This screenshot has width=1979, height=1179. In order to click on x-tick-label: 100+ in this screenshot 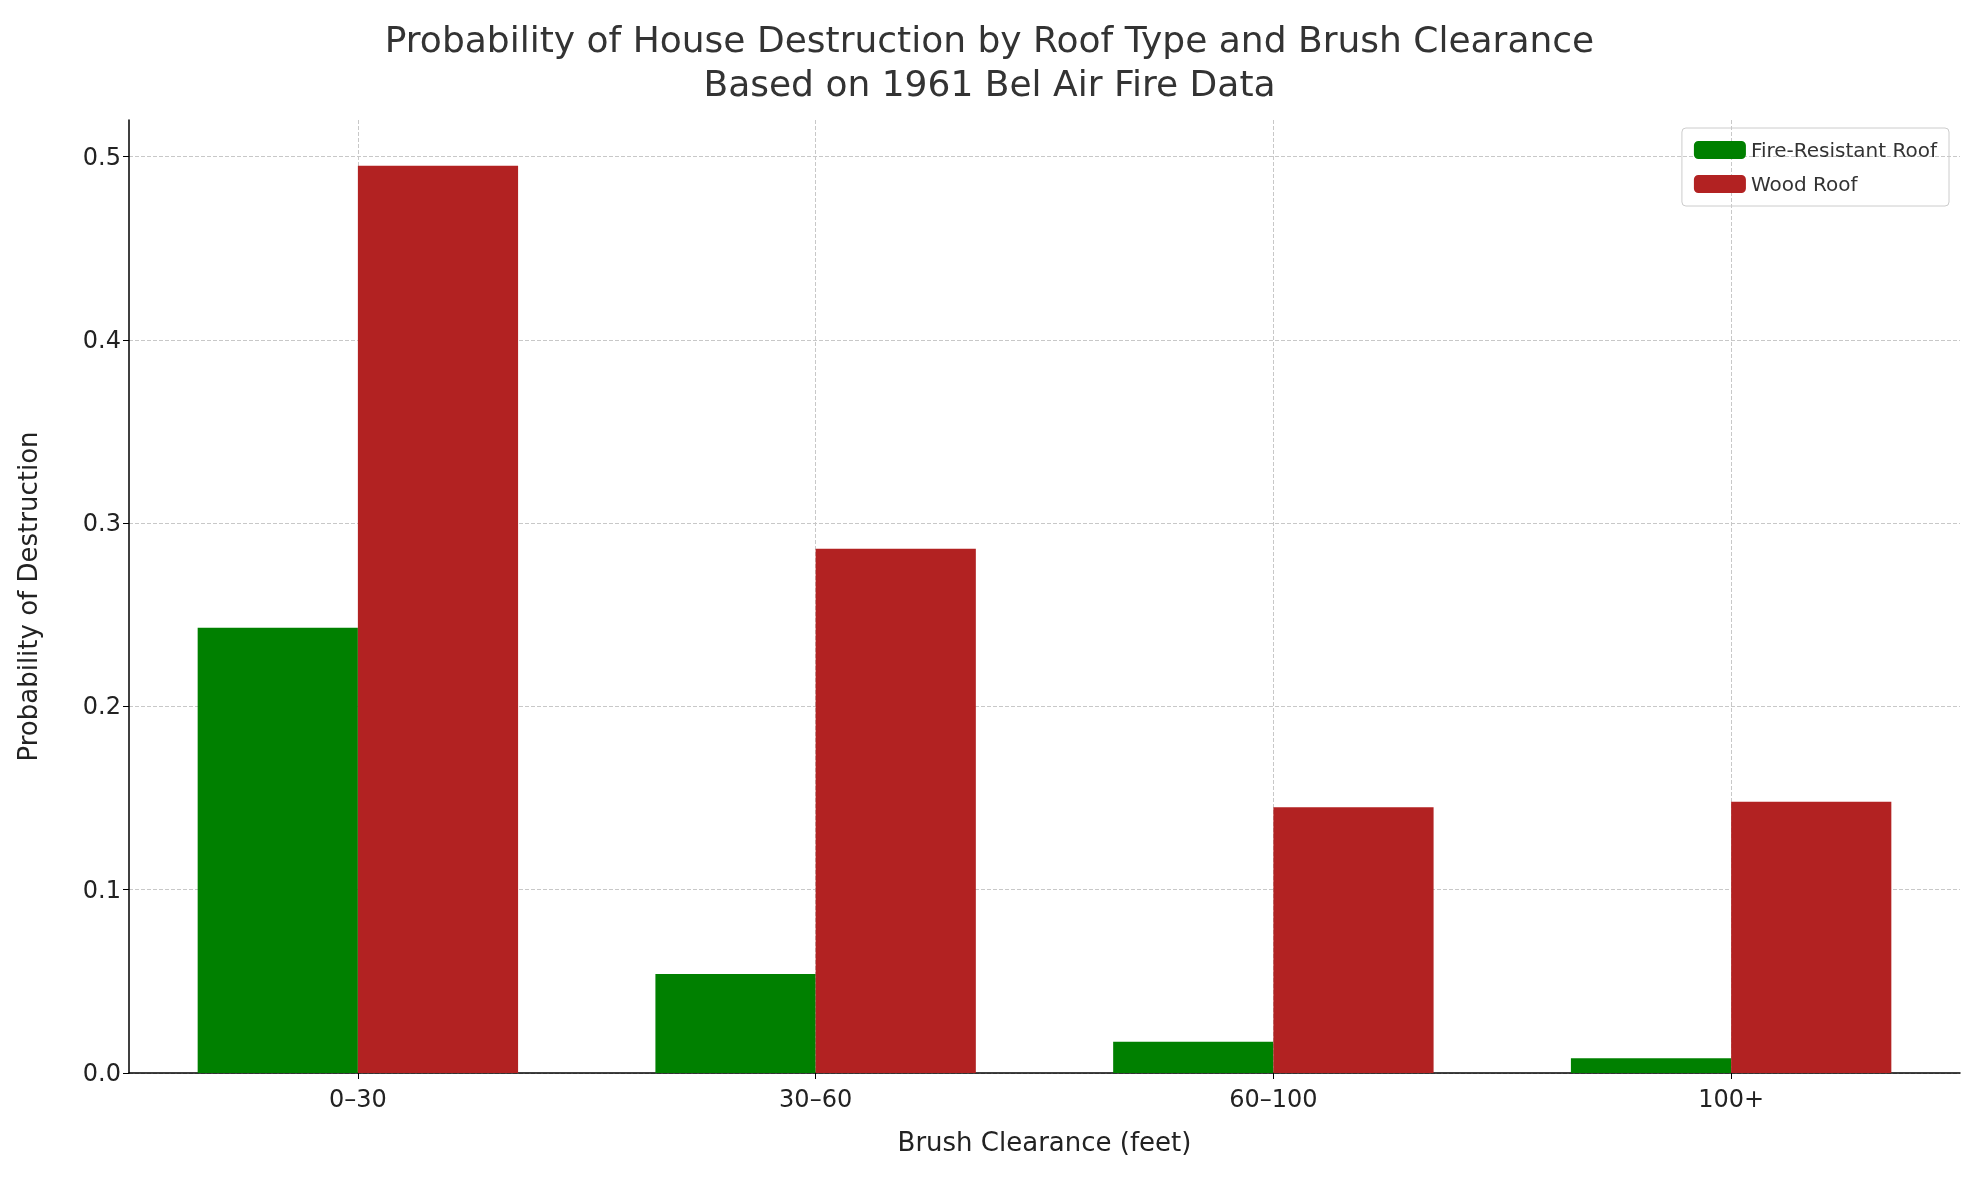, I will do `click(1731, 1099)`.